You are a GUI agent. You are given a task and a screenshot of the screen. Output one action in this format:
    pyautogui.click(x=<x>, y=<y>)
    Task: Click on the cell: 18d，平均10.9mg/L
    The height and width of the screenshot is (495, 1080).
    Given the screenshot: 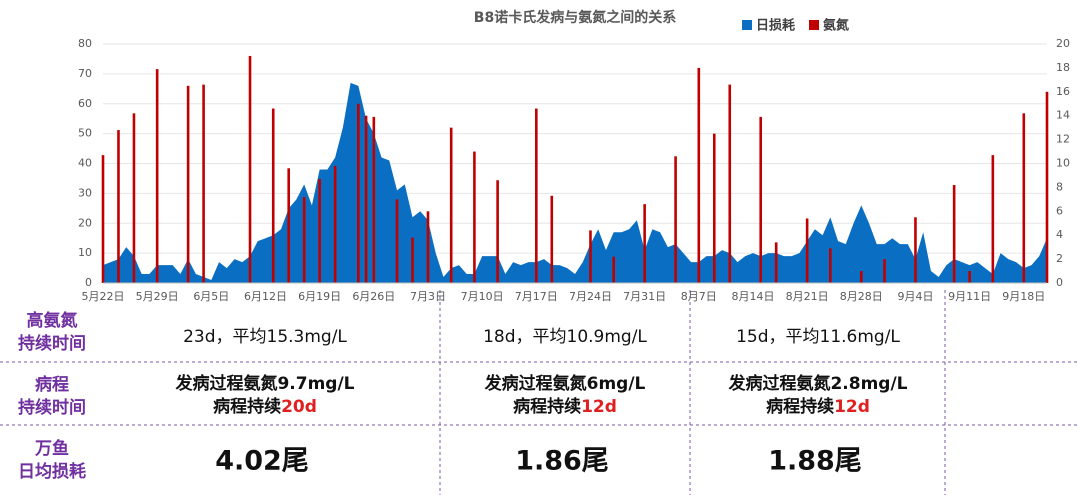 What is the action you would take?
    pyautogui.click(x=565, y=337)
    